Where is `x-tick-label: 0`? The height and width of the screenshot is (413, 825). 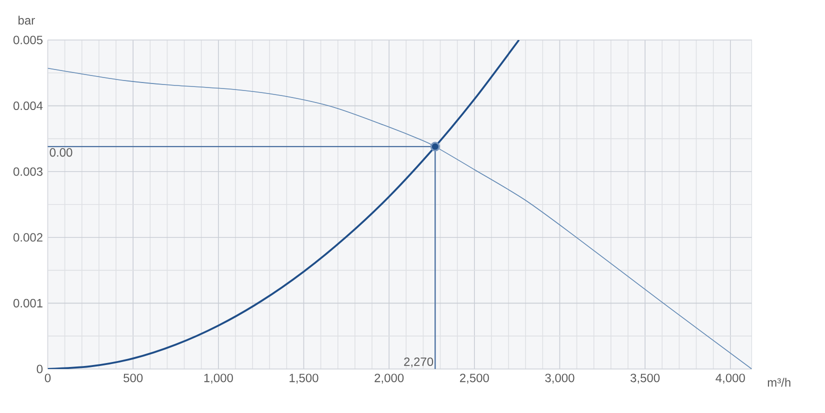 x-tick-label: 0 is located at coordinates (47, 378).